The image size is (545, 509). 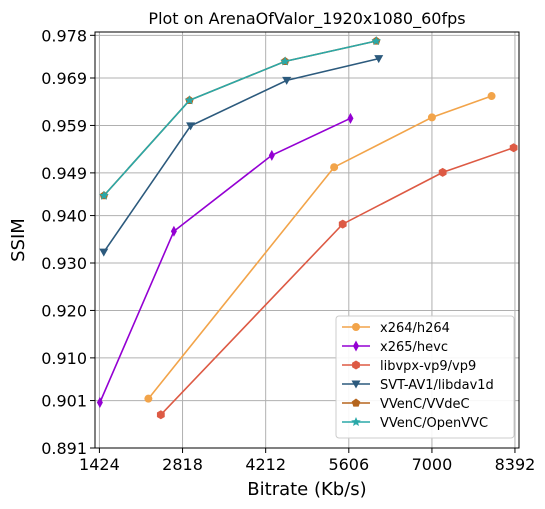 What do you see at coordinates (428, 366) in the screenshot?
I see `legend-label: libvpx-vp9/vp9` at bounding box center [428, 366].